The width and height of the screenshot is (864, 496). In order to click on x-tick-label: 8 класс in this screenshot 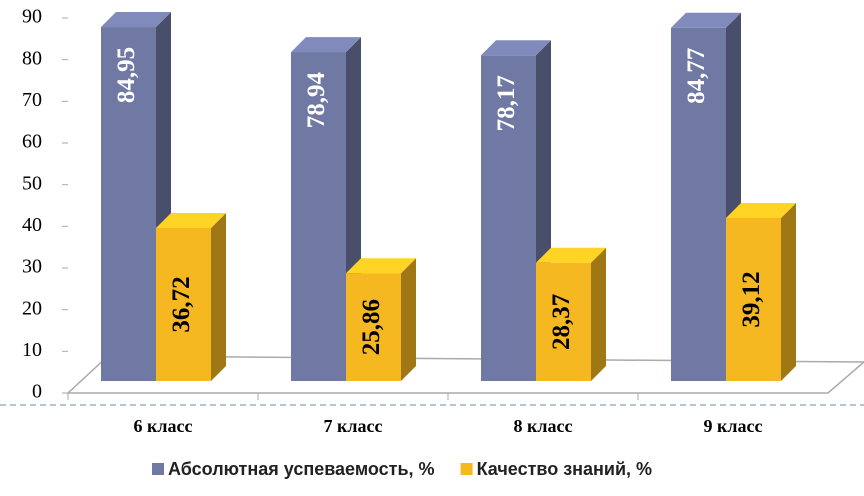, I will do `click(543, 426)`.